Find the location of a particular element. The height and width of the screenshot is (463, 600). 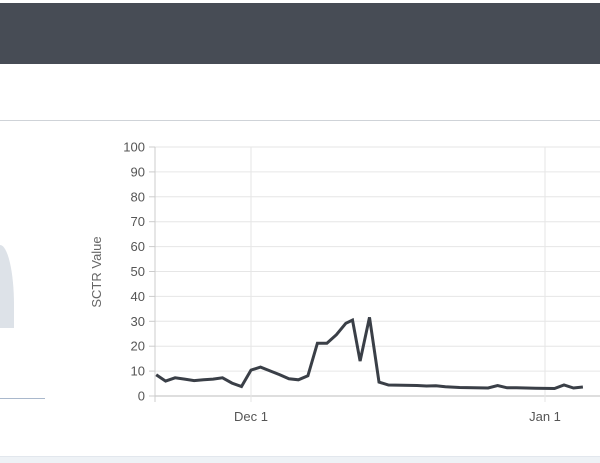

y-tick-label: 10 is located at coordinates (138, 371).